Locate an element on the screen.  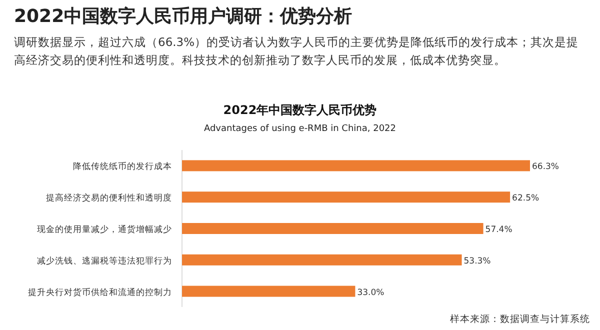
data-label: 62.5% is located at coordinates (526, 199).